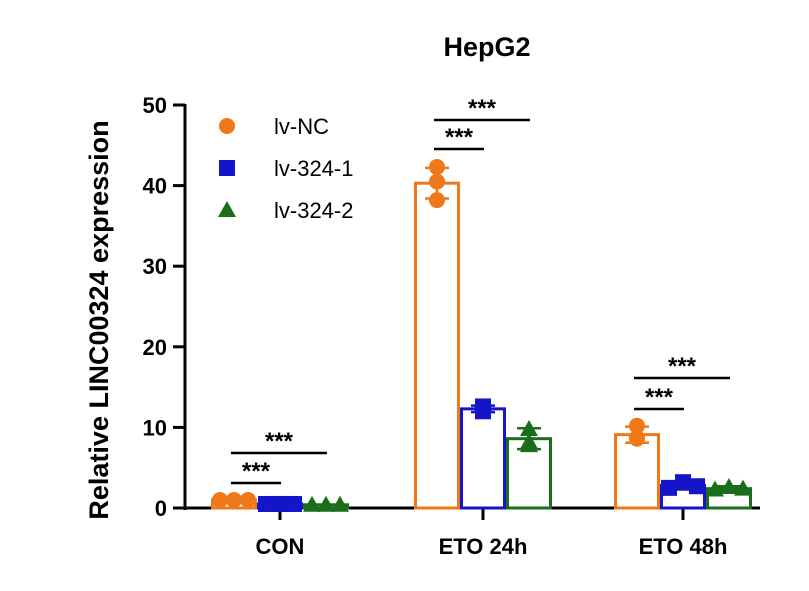 This screenshot has width=809, height=591. Describe the element at coordinates (155, 105) in the screenshot. I see `y-tick-label: 50` at that location.